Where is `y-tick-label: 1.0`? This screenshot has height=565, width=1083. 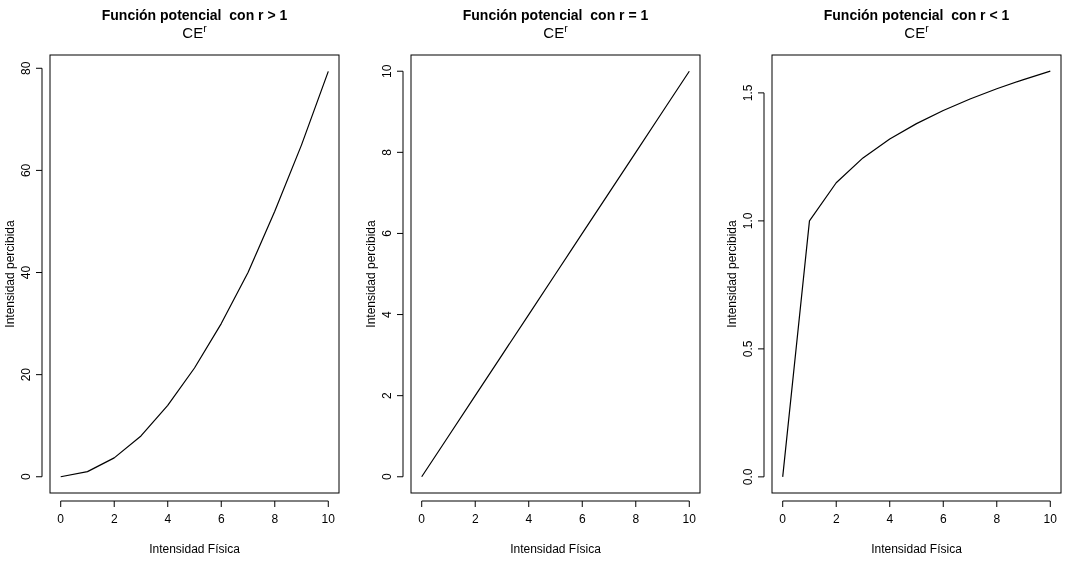
y-tick-label: 1.0 is located at coordinates (748, 221).